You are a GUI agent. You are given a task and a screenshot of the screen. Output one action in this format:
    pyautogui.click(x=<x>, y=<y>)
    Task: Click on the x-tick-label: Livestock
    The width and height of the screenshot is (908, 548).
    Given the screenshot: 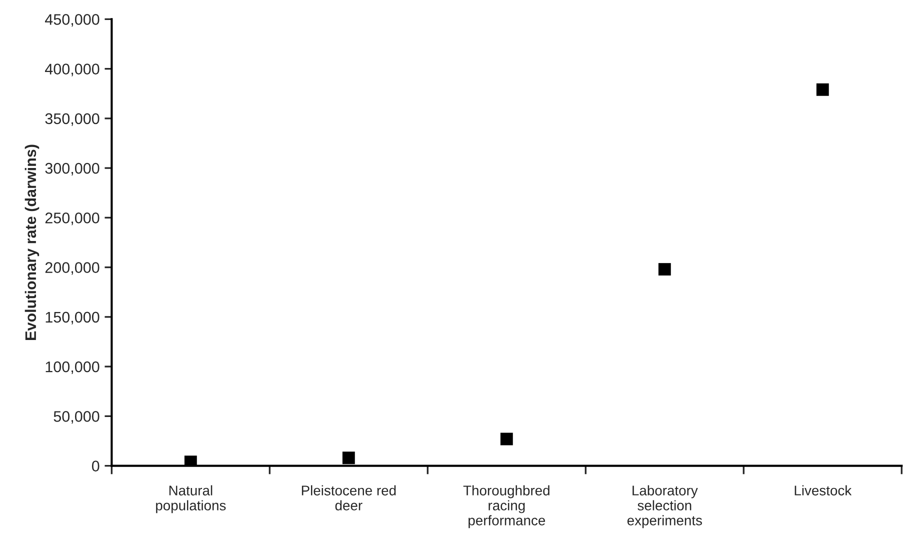 What is the action you would take?
    pyautogui.click(x=823, y=490)
    